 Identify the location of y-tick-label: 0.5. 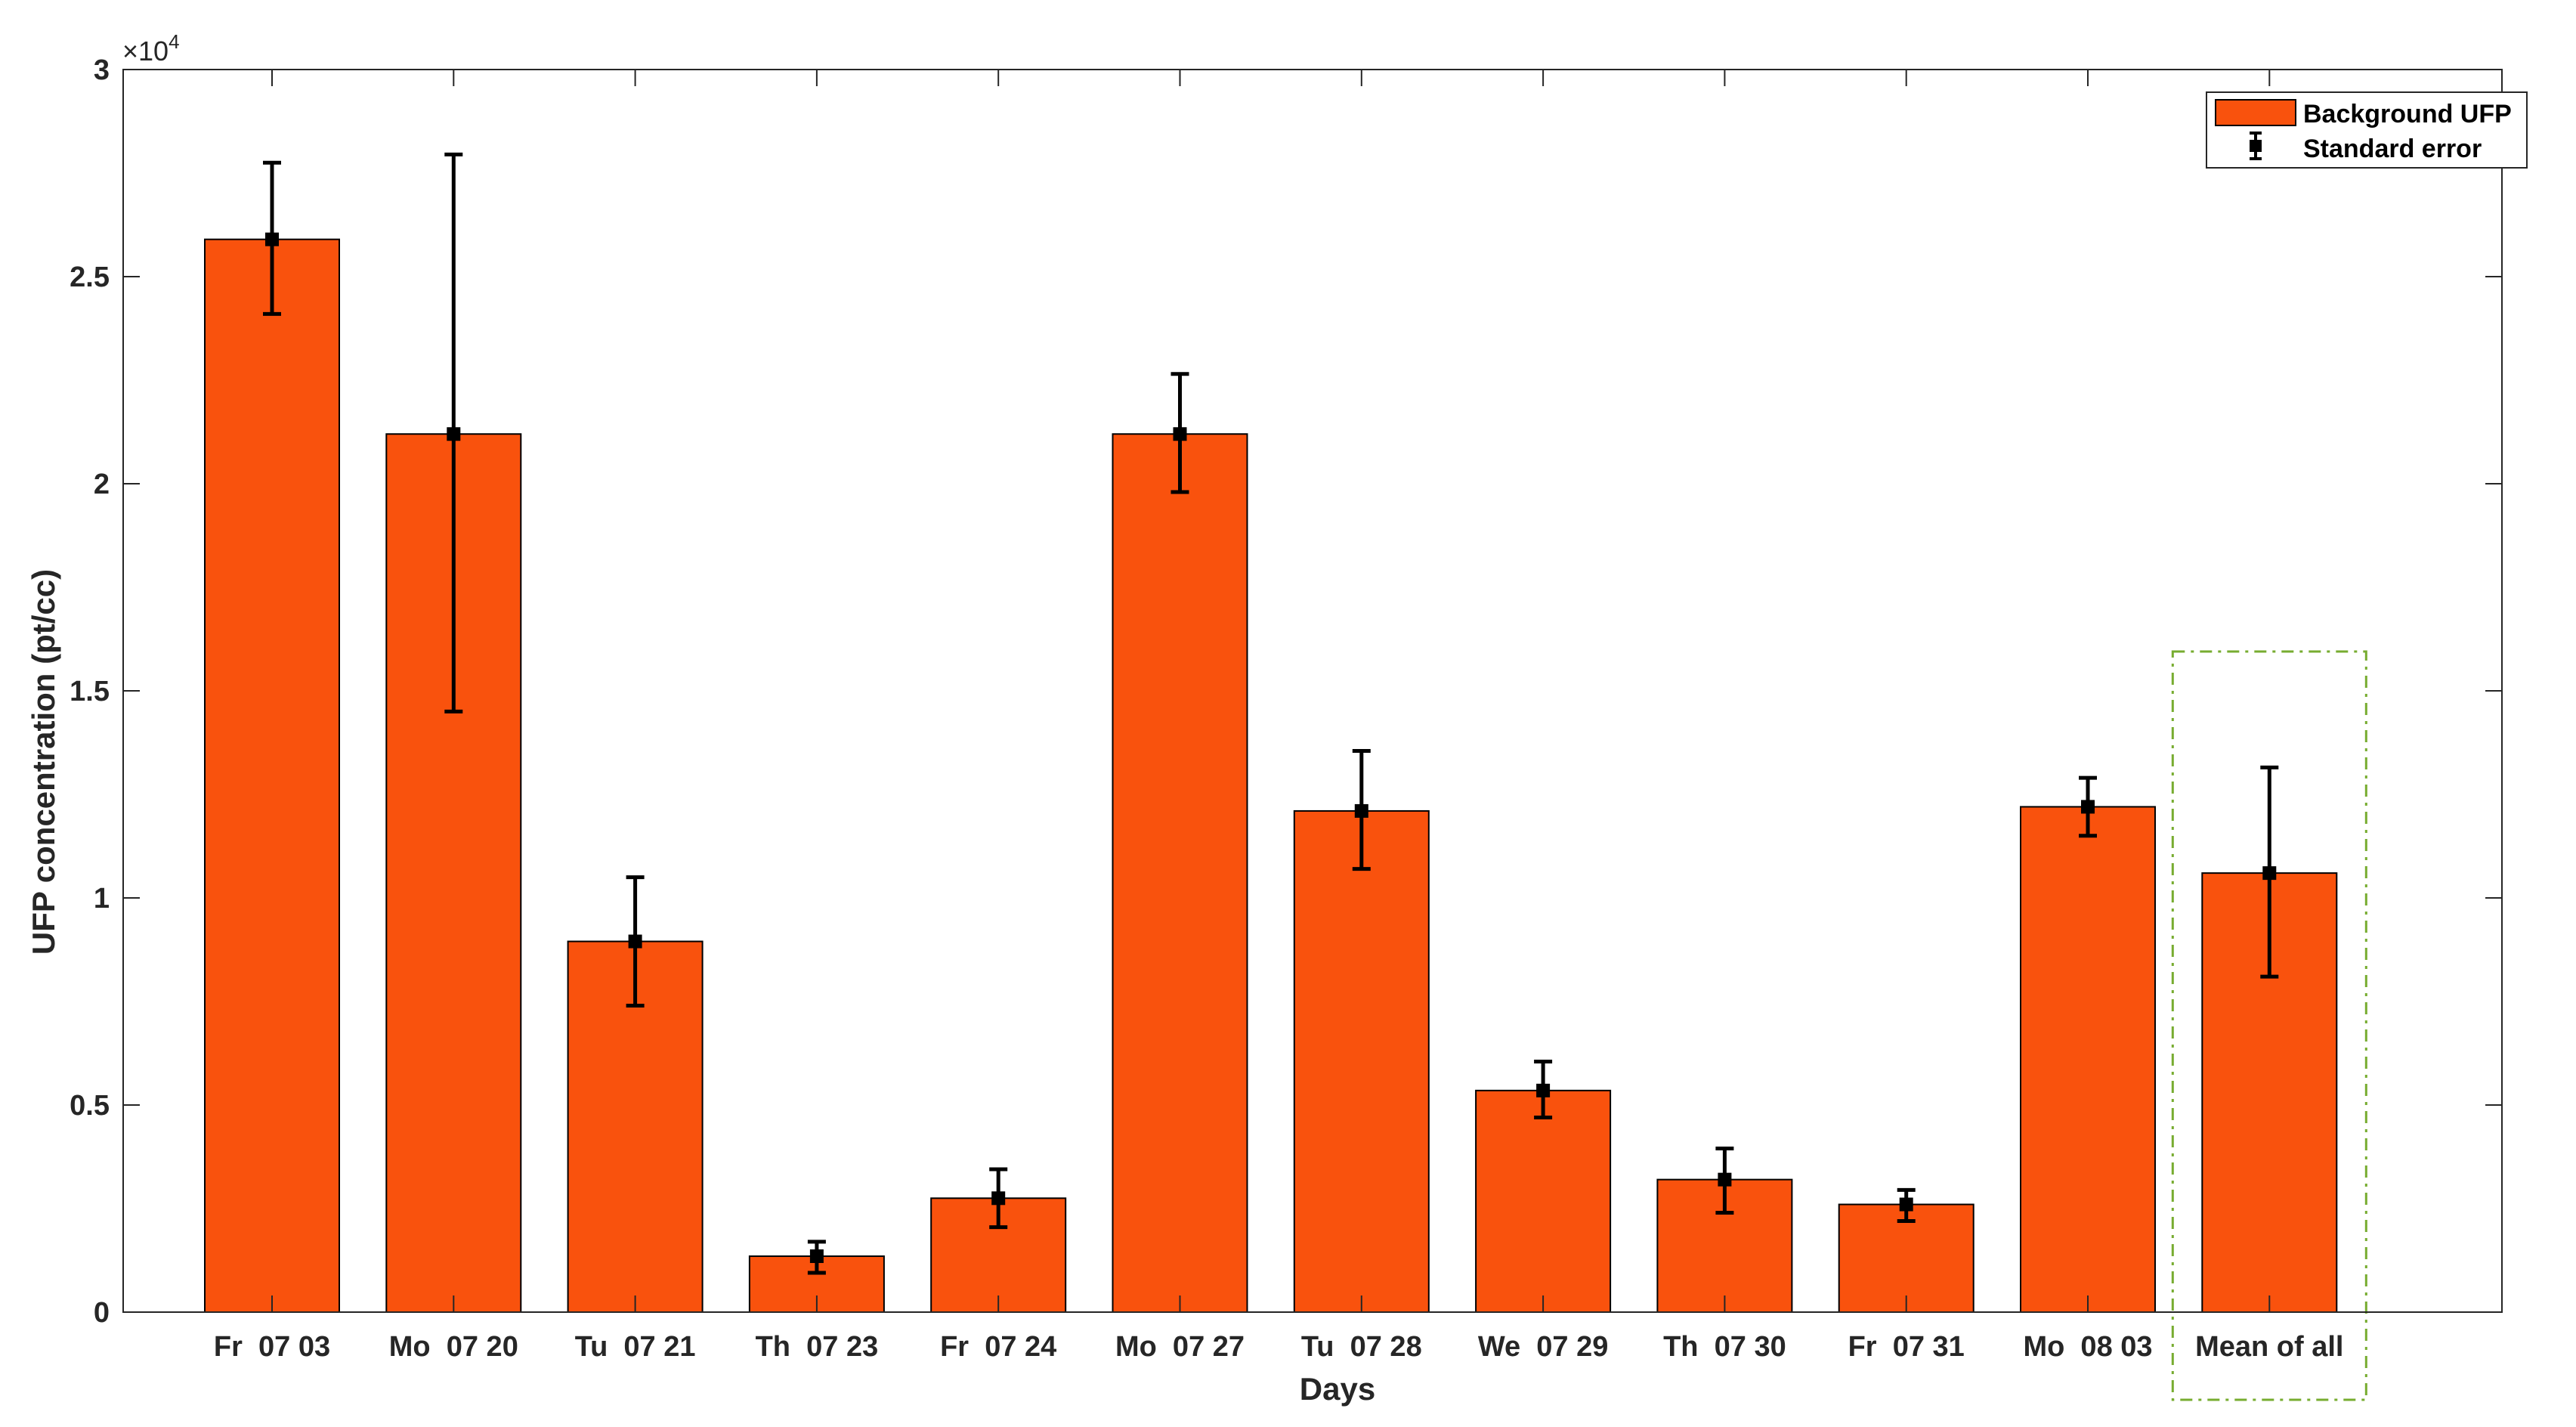
(90, 1106).